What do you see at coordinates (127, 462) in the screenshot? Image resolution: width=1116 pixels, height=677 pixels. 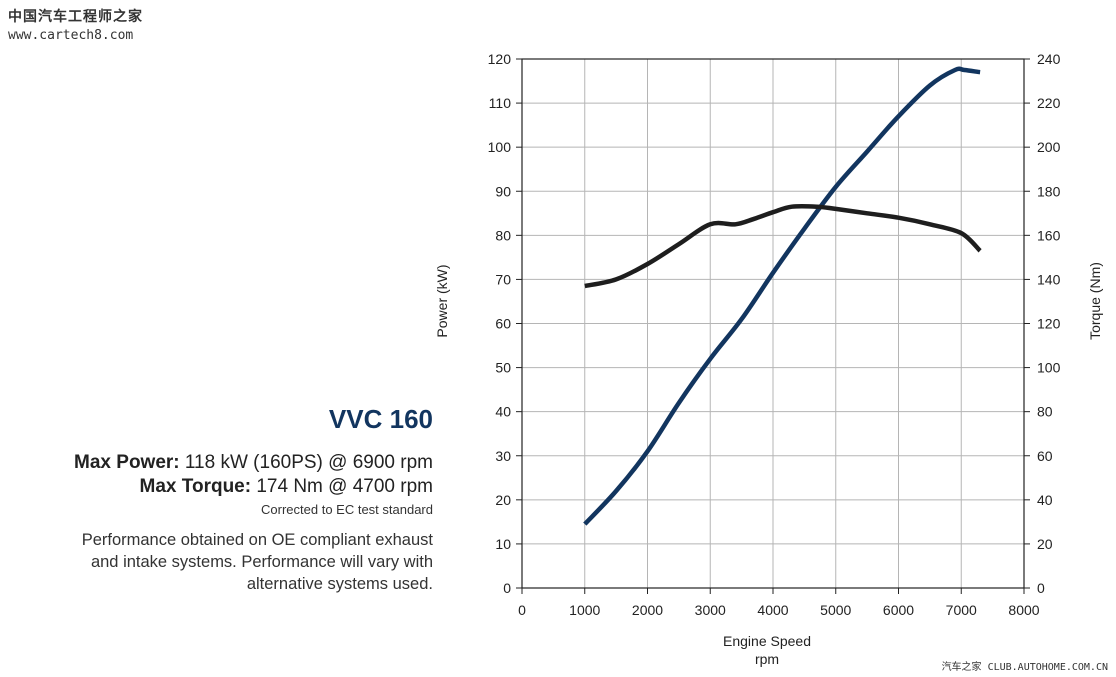 I see `max-power-label: Max Power:` at bounding box center [127, 462].